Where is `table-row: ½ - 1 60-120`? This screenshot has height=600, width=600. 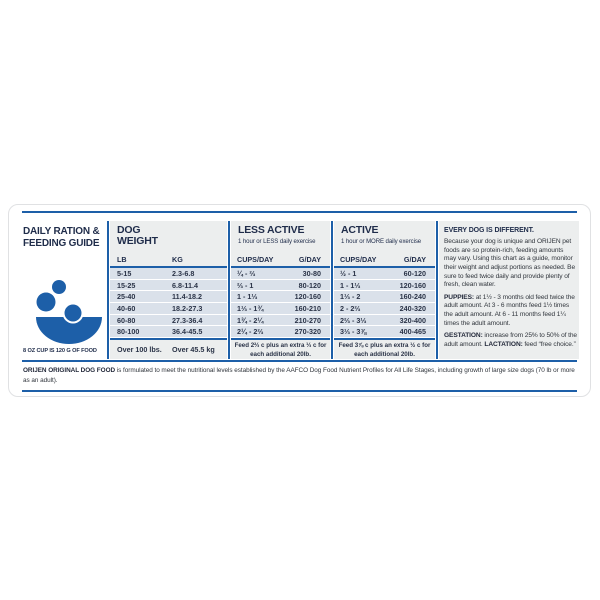 table-row: ½ - 1 60-120 is located at coordinates (384, 274).